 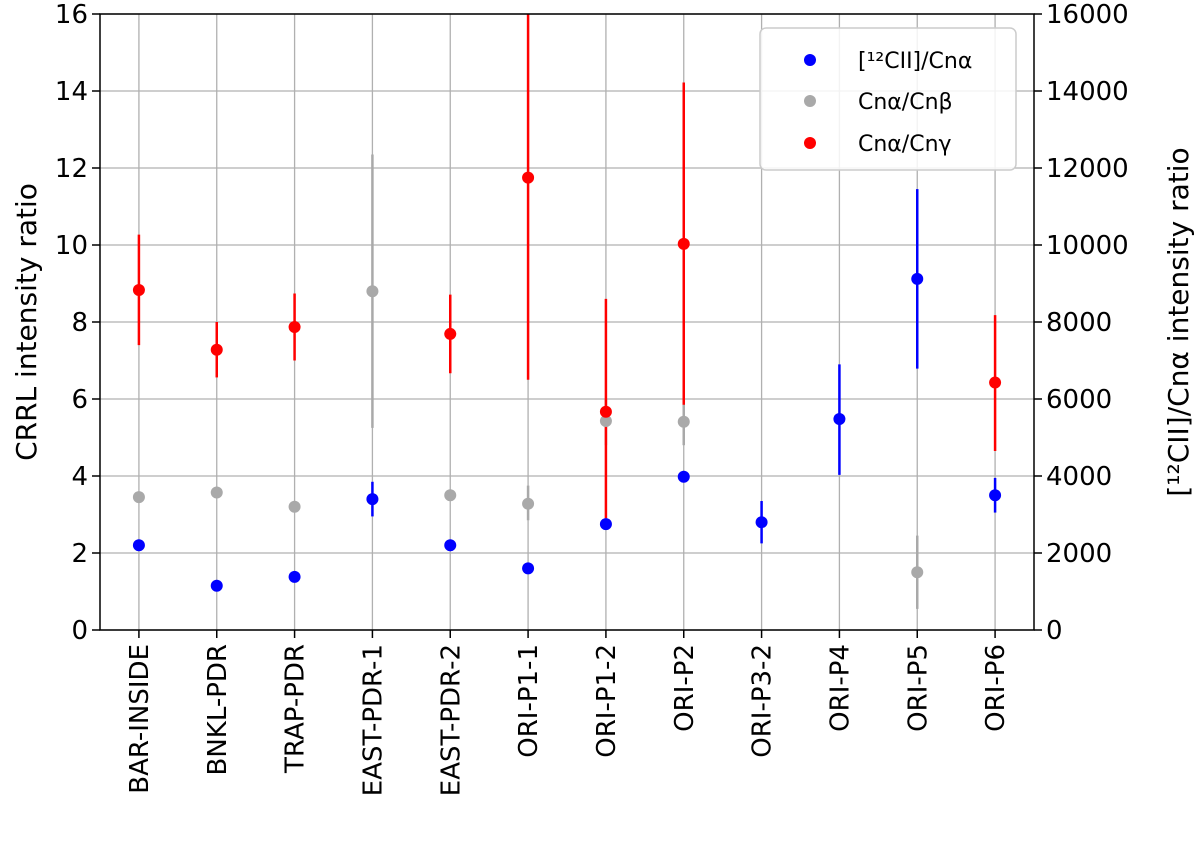 I want to click on right-y-tick-label: 4000, so click(x=1079, y=477).